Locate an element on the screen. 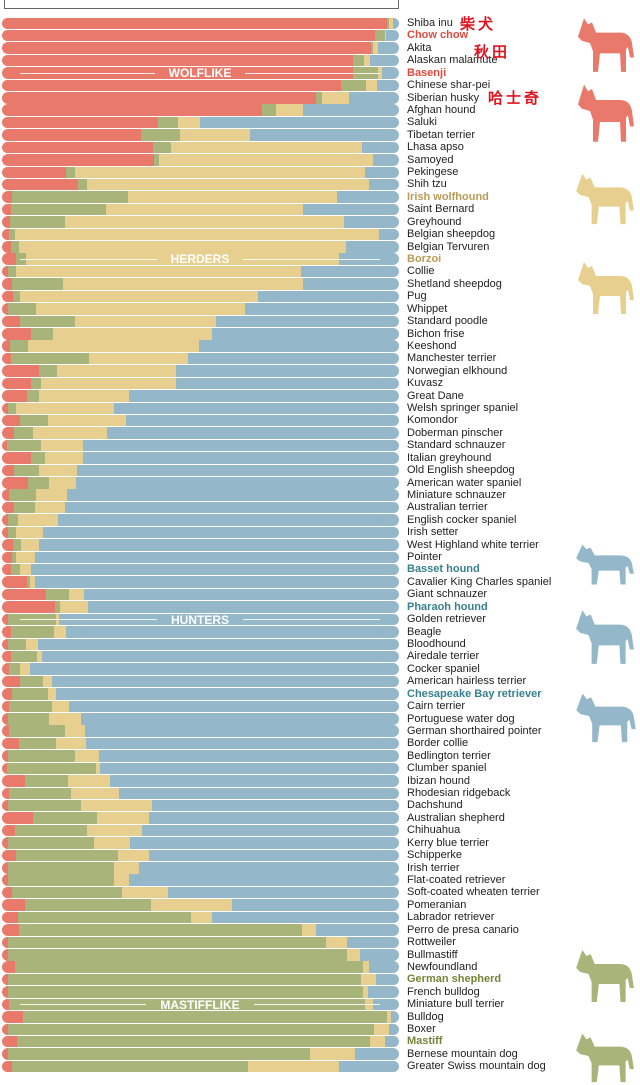 Image resolution: width=640 pixels, height=1085 pixels. breed-label: English cocker spaniel is located at coordinates (462, 519).